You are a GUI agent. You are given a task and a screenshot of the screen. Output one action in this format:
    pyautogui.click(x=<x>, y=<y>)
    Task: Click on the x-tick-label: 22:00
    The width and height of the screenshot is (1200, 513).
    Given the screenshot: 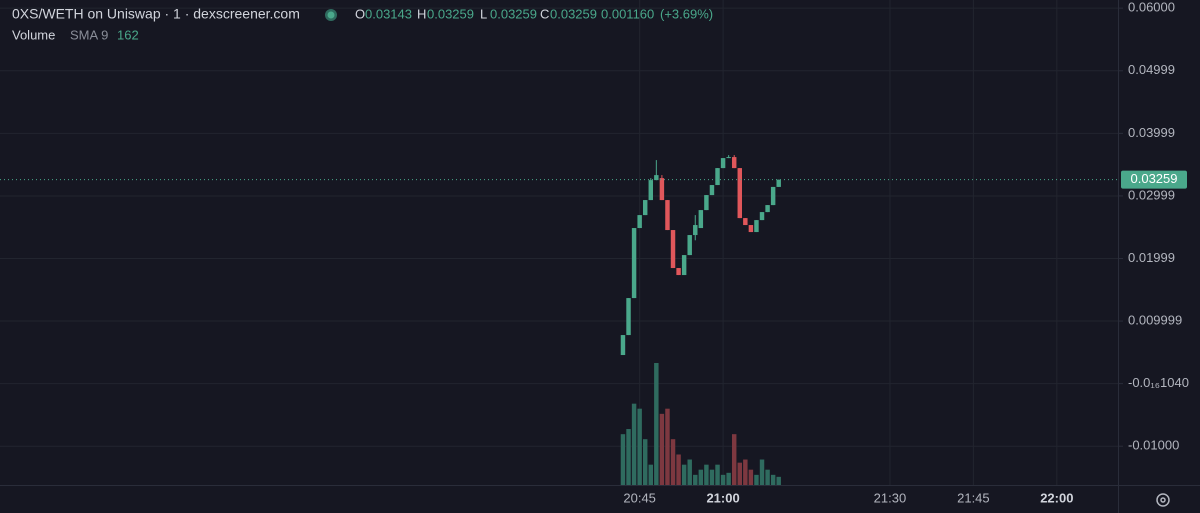 What is the action you would take?
    pyautogui.click(x=1056, y=497)
    